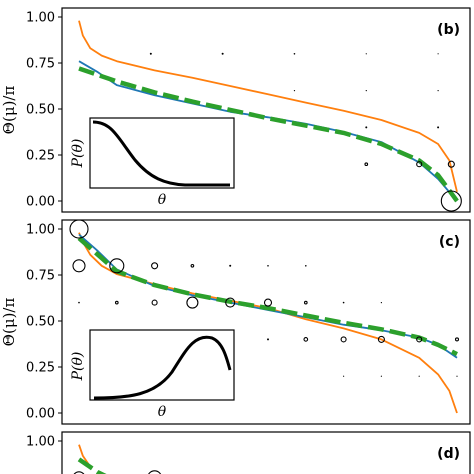 This screenshot has height=474, width=474. Describe the element at coordinates (266, 452) in the screenshot. I see `axes-frame` at that location.